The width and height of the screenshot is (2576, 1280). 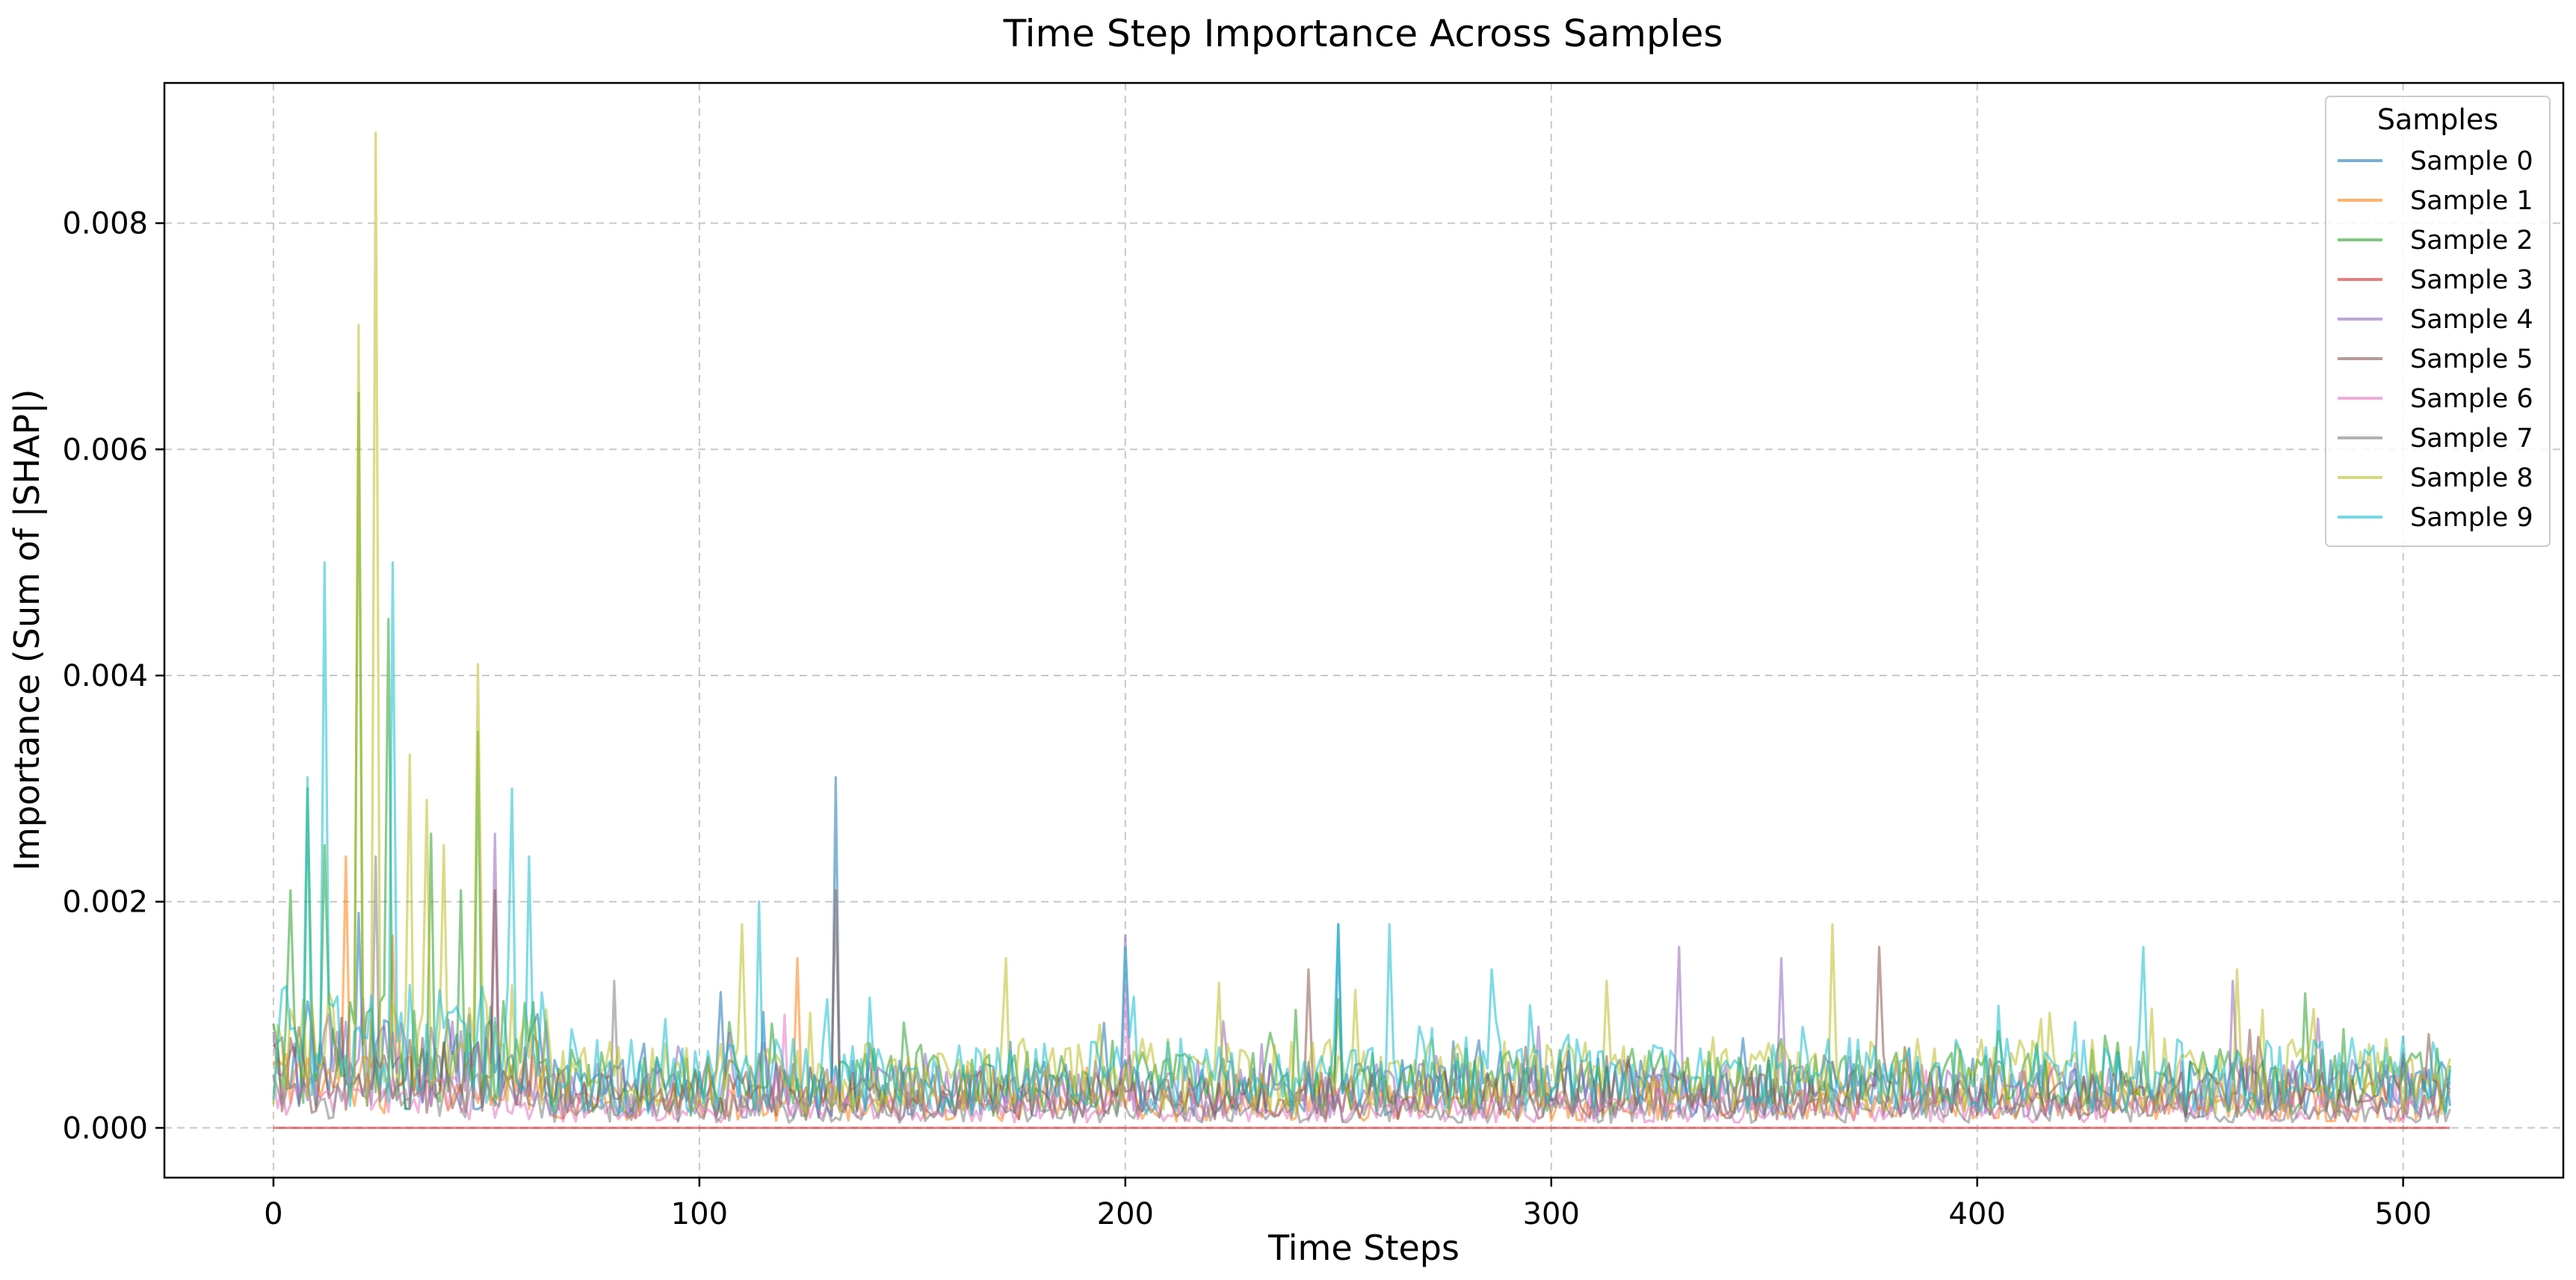 What do you see at coordinates (2472, 478) in the screenshot?
I see `legend-label: Sample 8` at bounding box center [2472, 478].